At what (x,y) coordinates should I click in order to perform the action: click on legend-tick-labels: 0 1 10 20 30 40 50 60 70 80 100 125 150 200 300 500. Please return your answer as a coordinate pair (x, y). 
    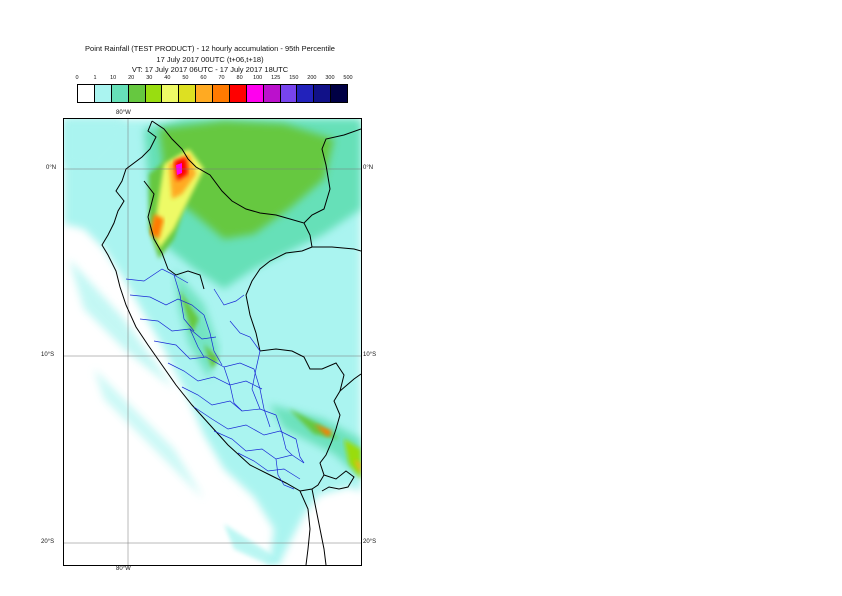
    Looking at the image, I should click on (213, 79).